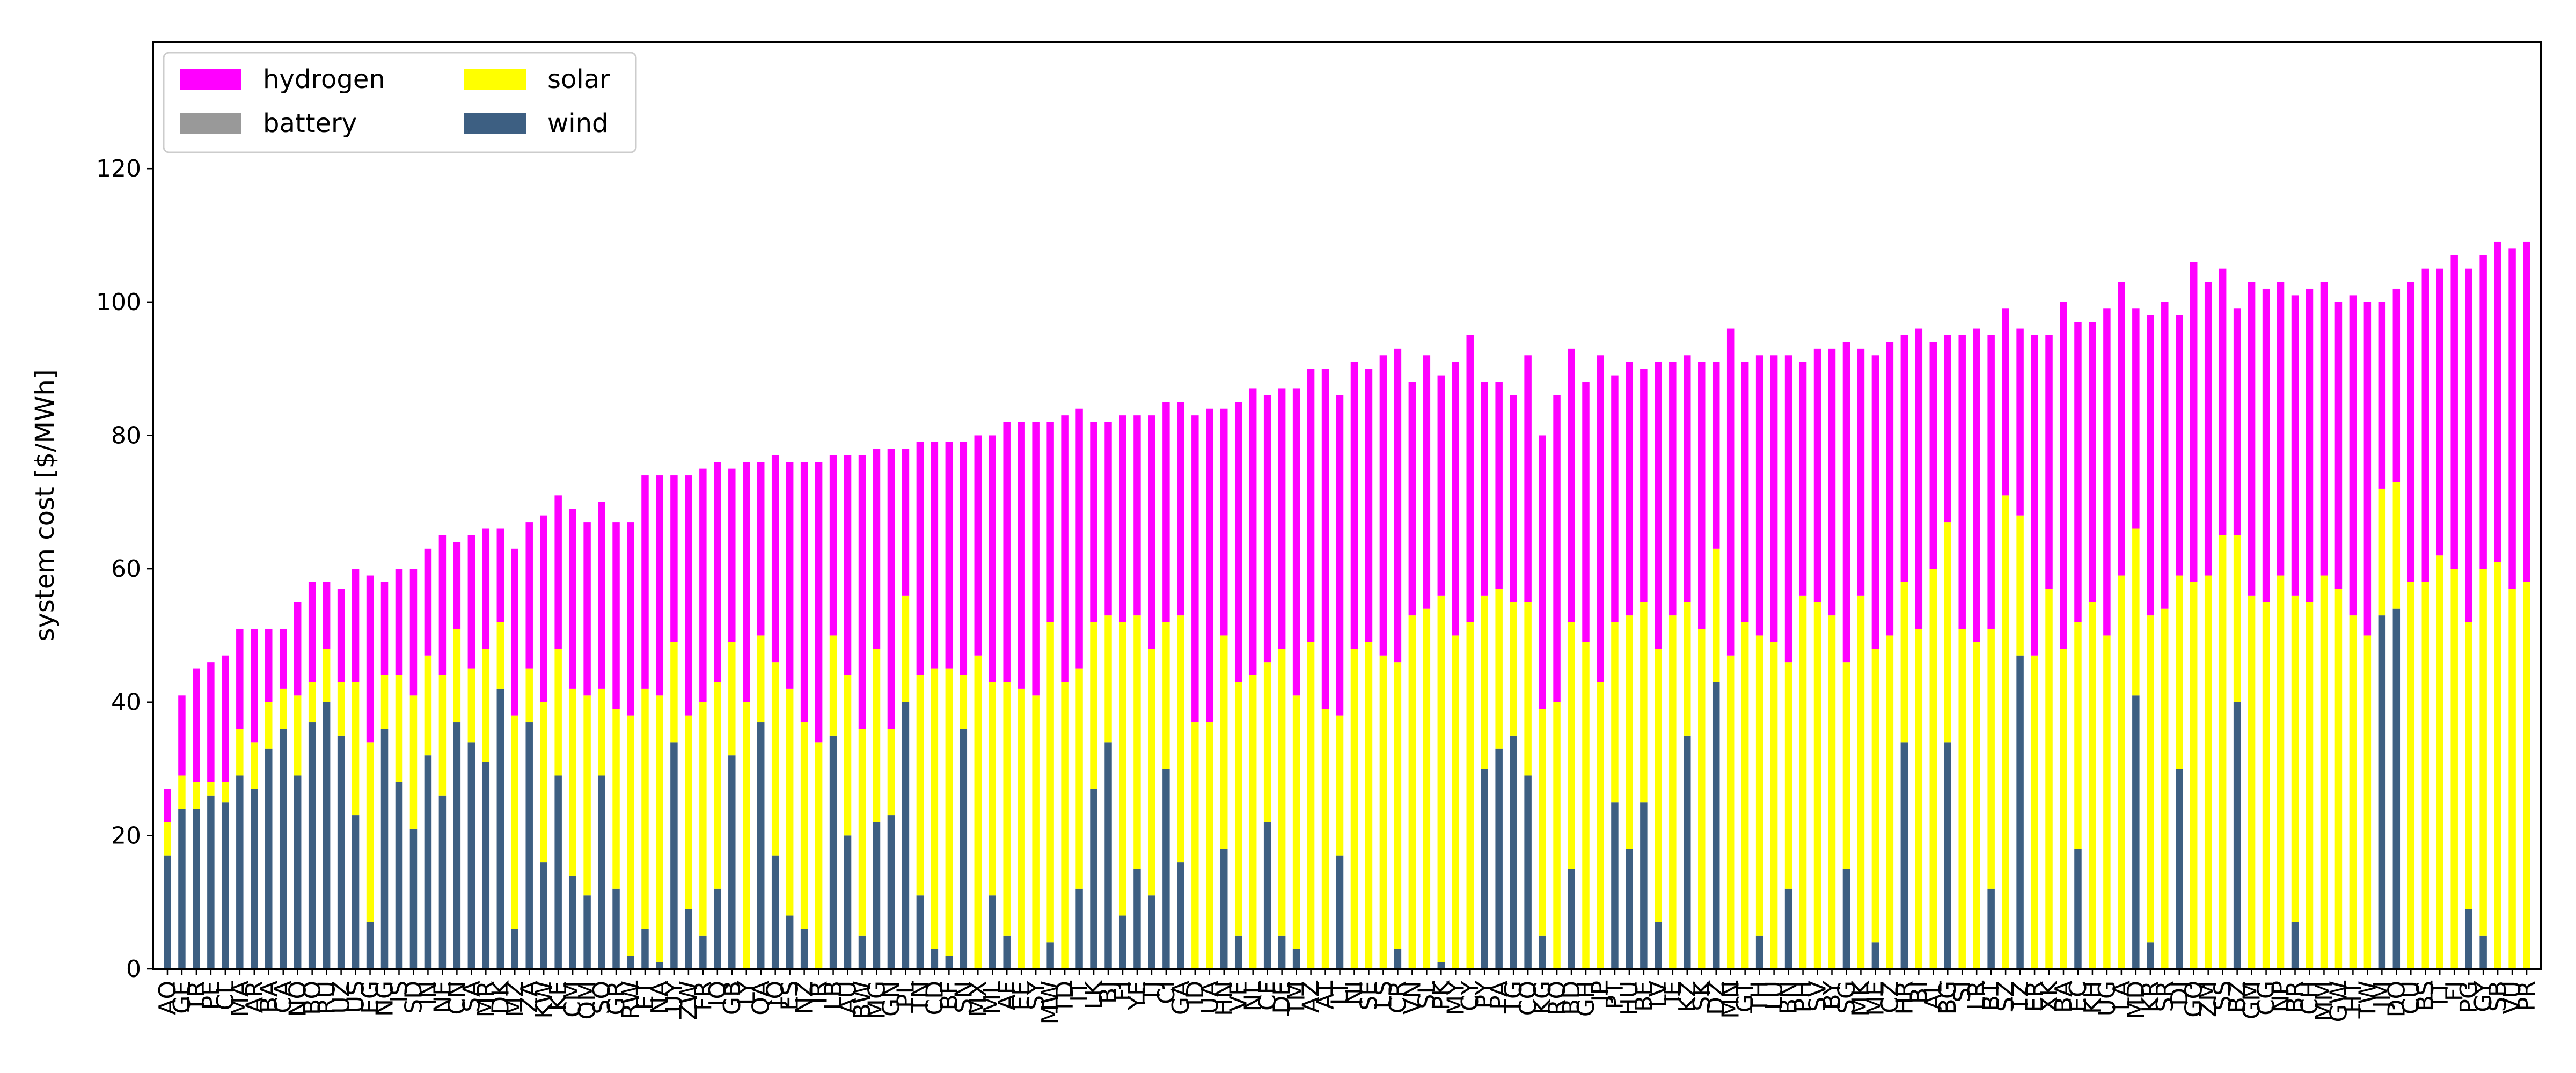 This screenshot has width=2576, height=1073. Describe the element at coordinates (891, 772) in the screenshot. I see `bar-solar-GN` at that location.